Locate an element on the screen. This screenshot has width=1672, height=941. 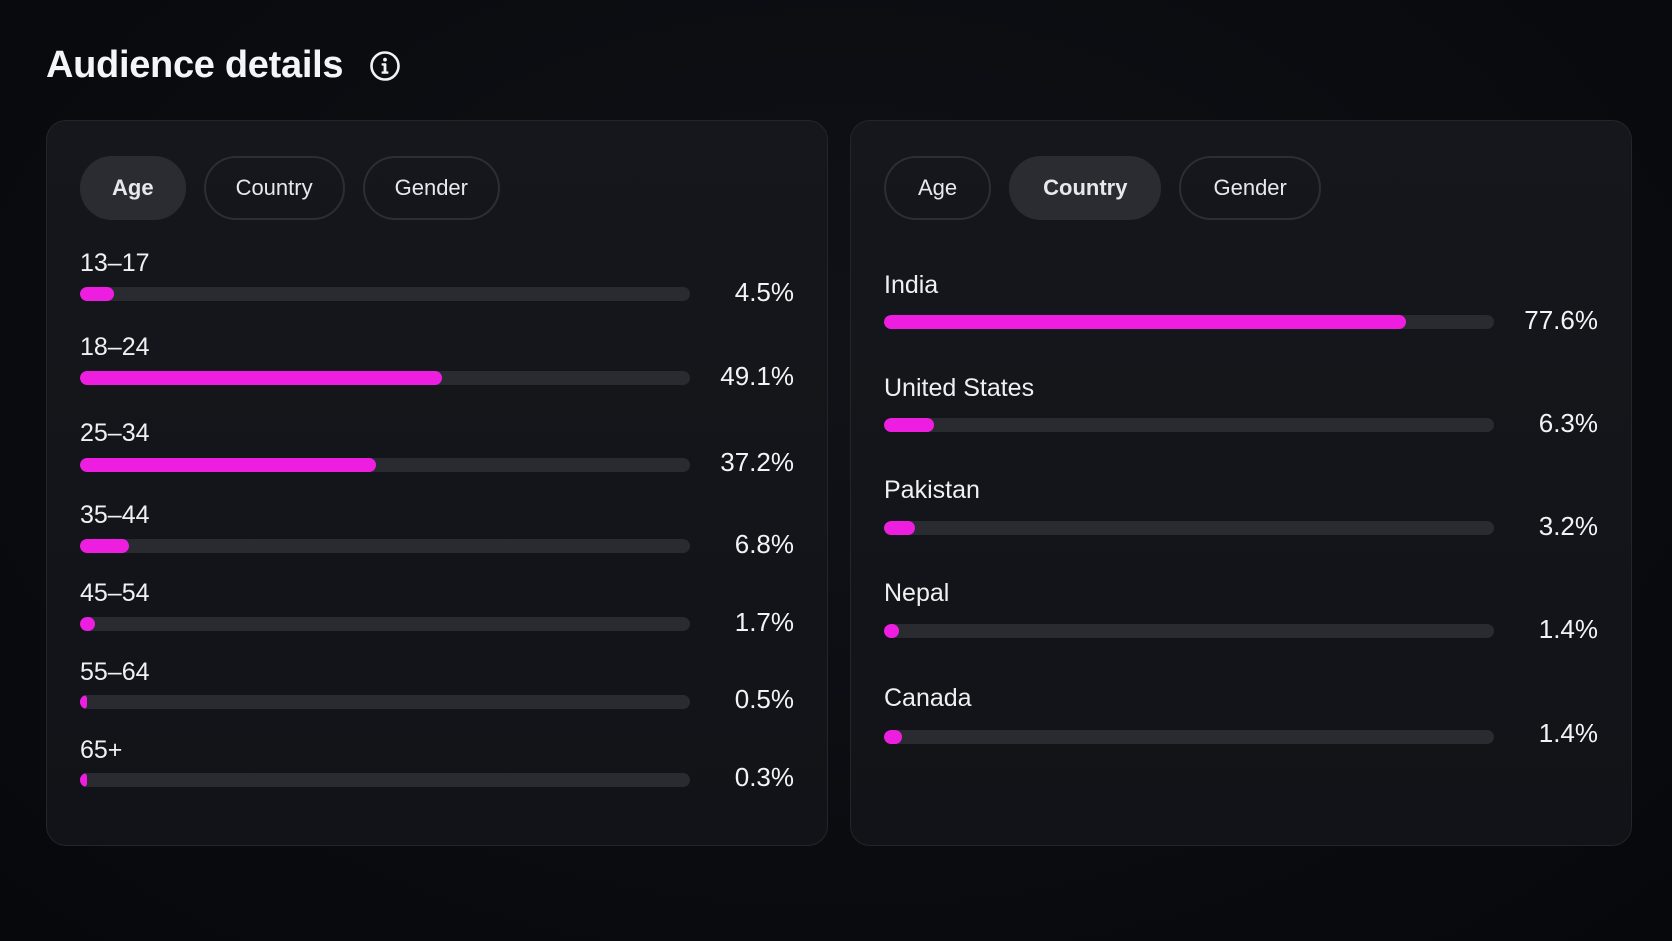
age-row-value: 49.1% is located at coordinates (757, 376).